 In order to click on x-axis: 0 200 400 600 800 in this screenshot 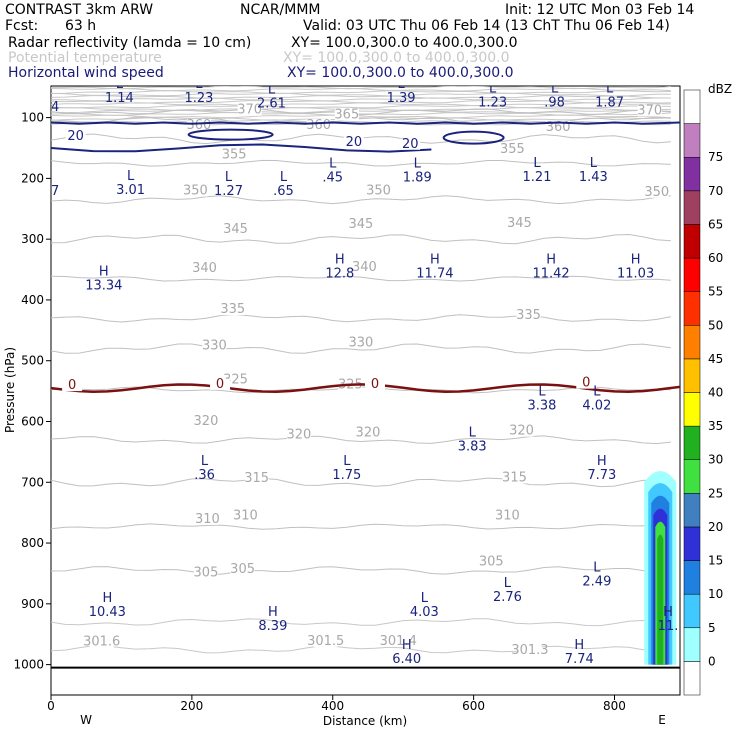, I will do `click(336, 704)`.